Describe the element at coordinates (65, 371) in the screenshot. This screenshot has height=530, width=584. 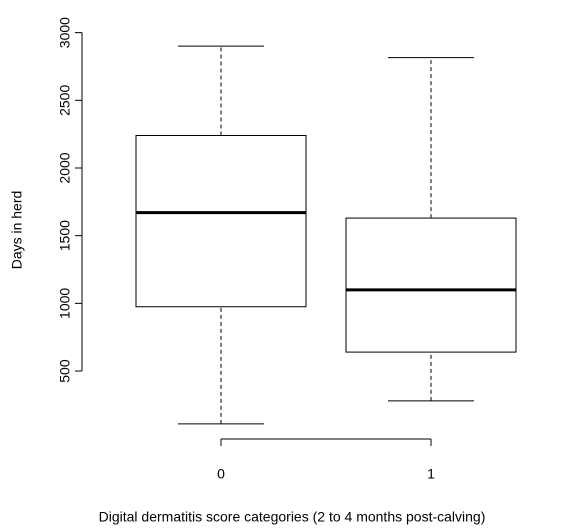
I see `y-tick-label: 500` at that location.